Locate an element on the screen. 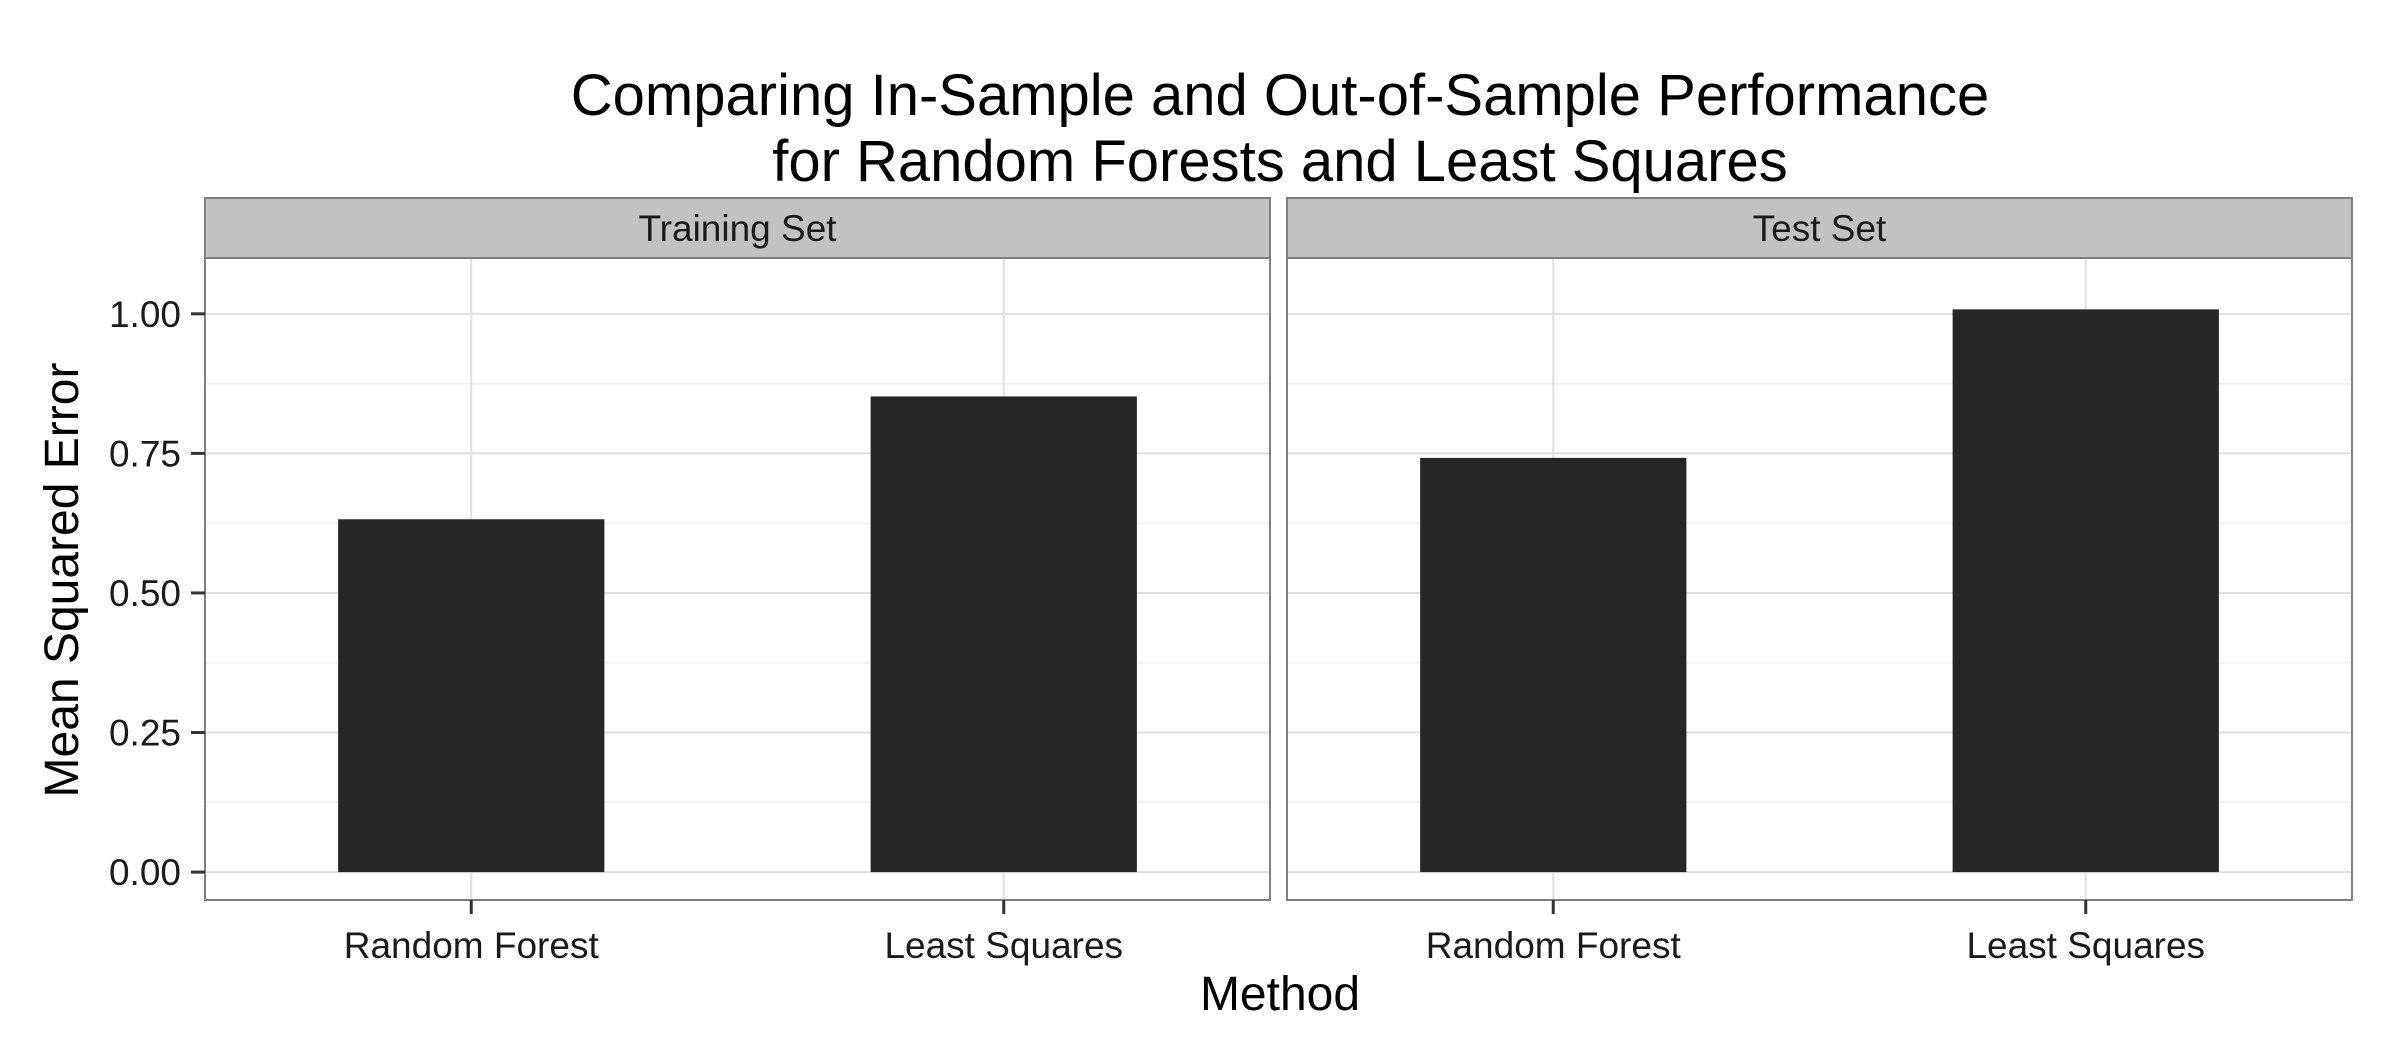 Image resolution: width=2400 pixels, height=1050 pixels. facet-strip-label: Test Set is located at coordinates (1820, 228).